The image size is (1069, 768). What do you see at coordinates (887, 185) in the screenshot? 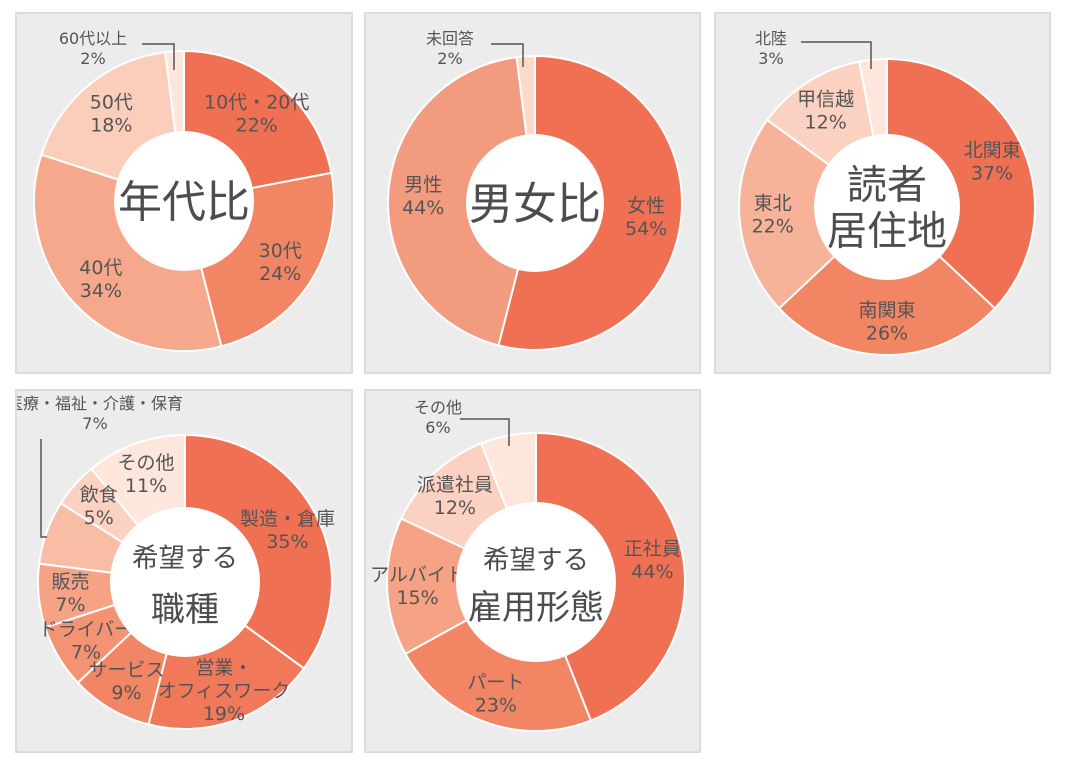
I see `chart-title-line-0: 読者` at bounding box center [887, 185].